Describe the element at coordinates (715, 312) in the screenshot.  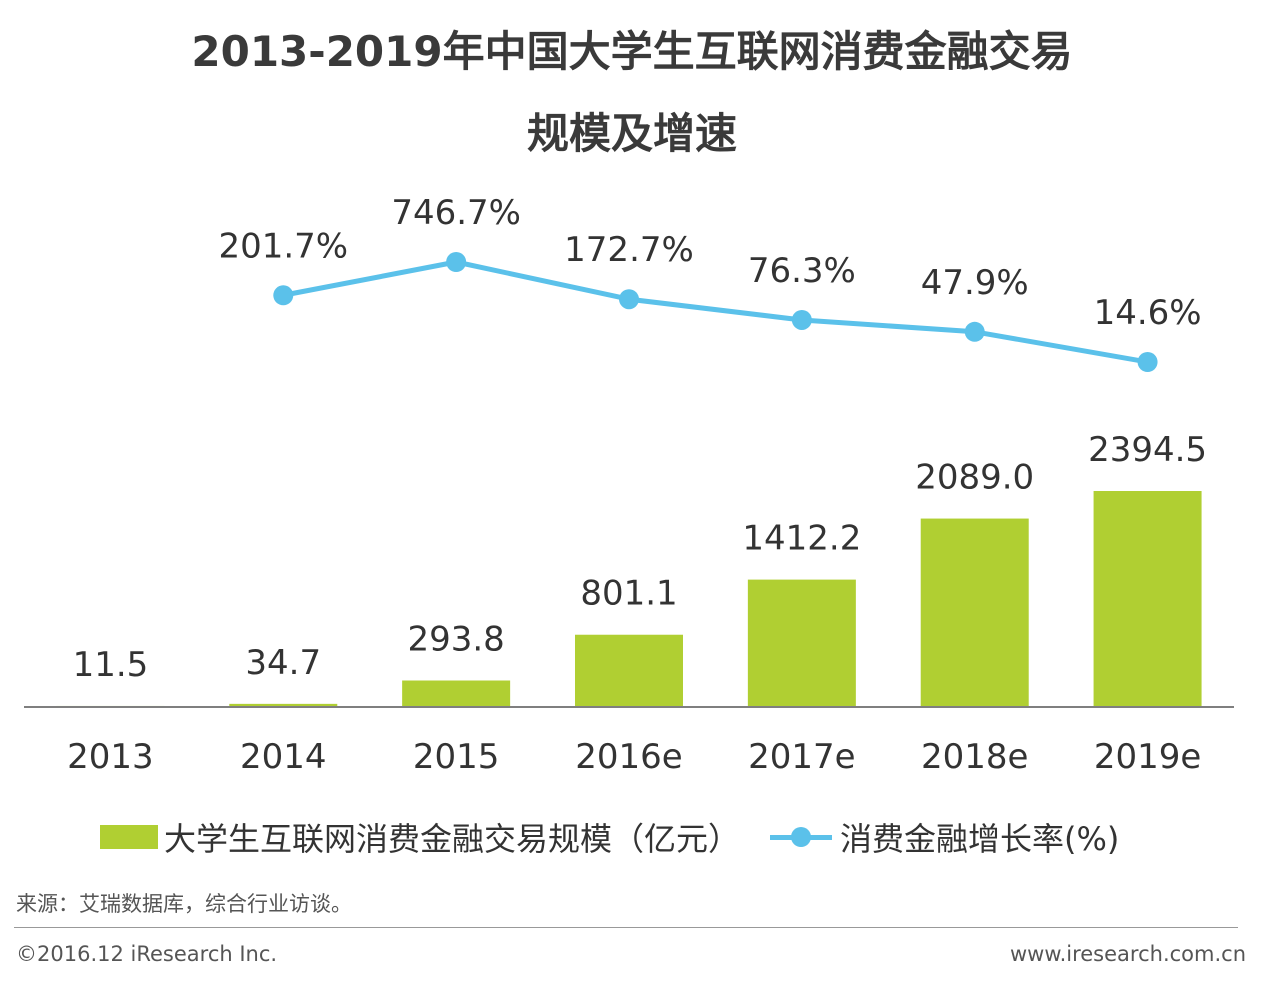
I see `growth-rate-line` at that location.